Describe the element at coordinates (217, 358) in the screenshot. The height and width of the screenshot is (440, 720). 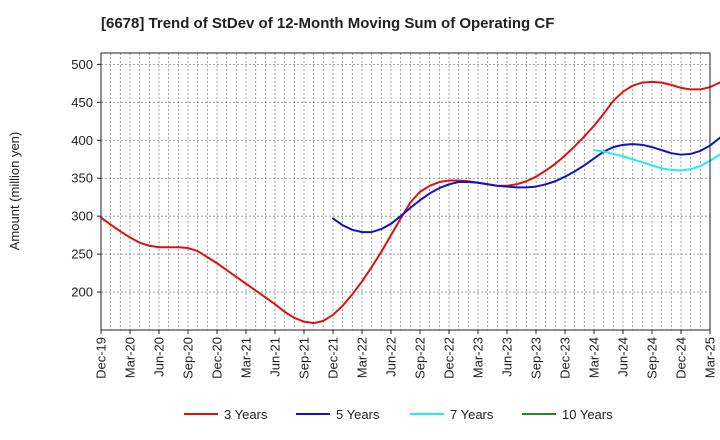
I see `x-tick-label: Dec-20` at that location.